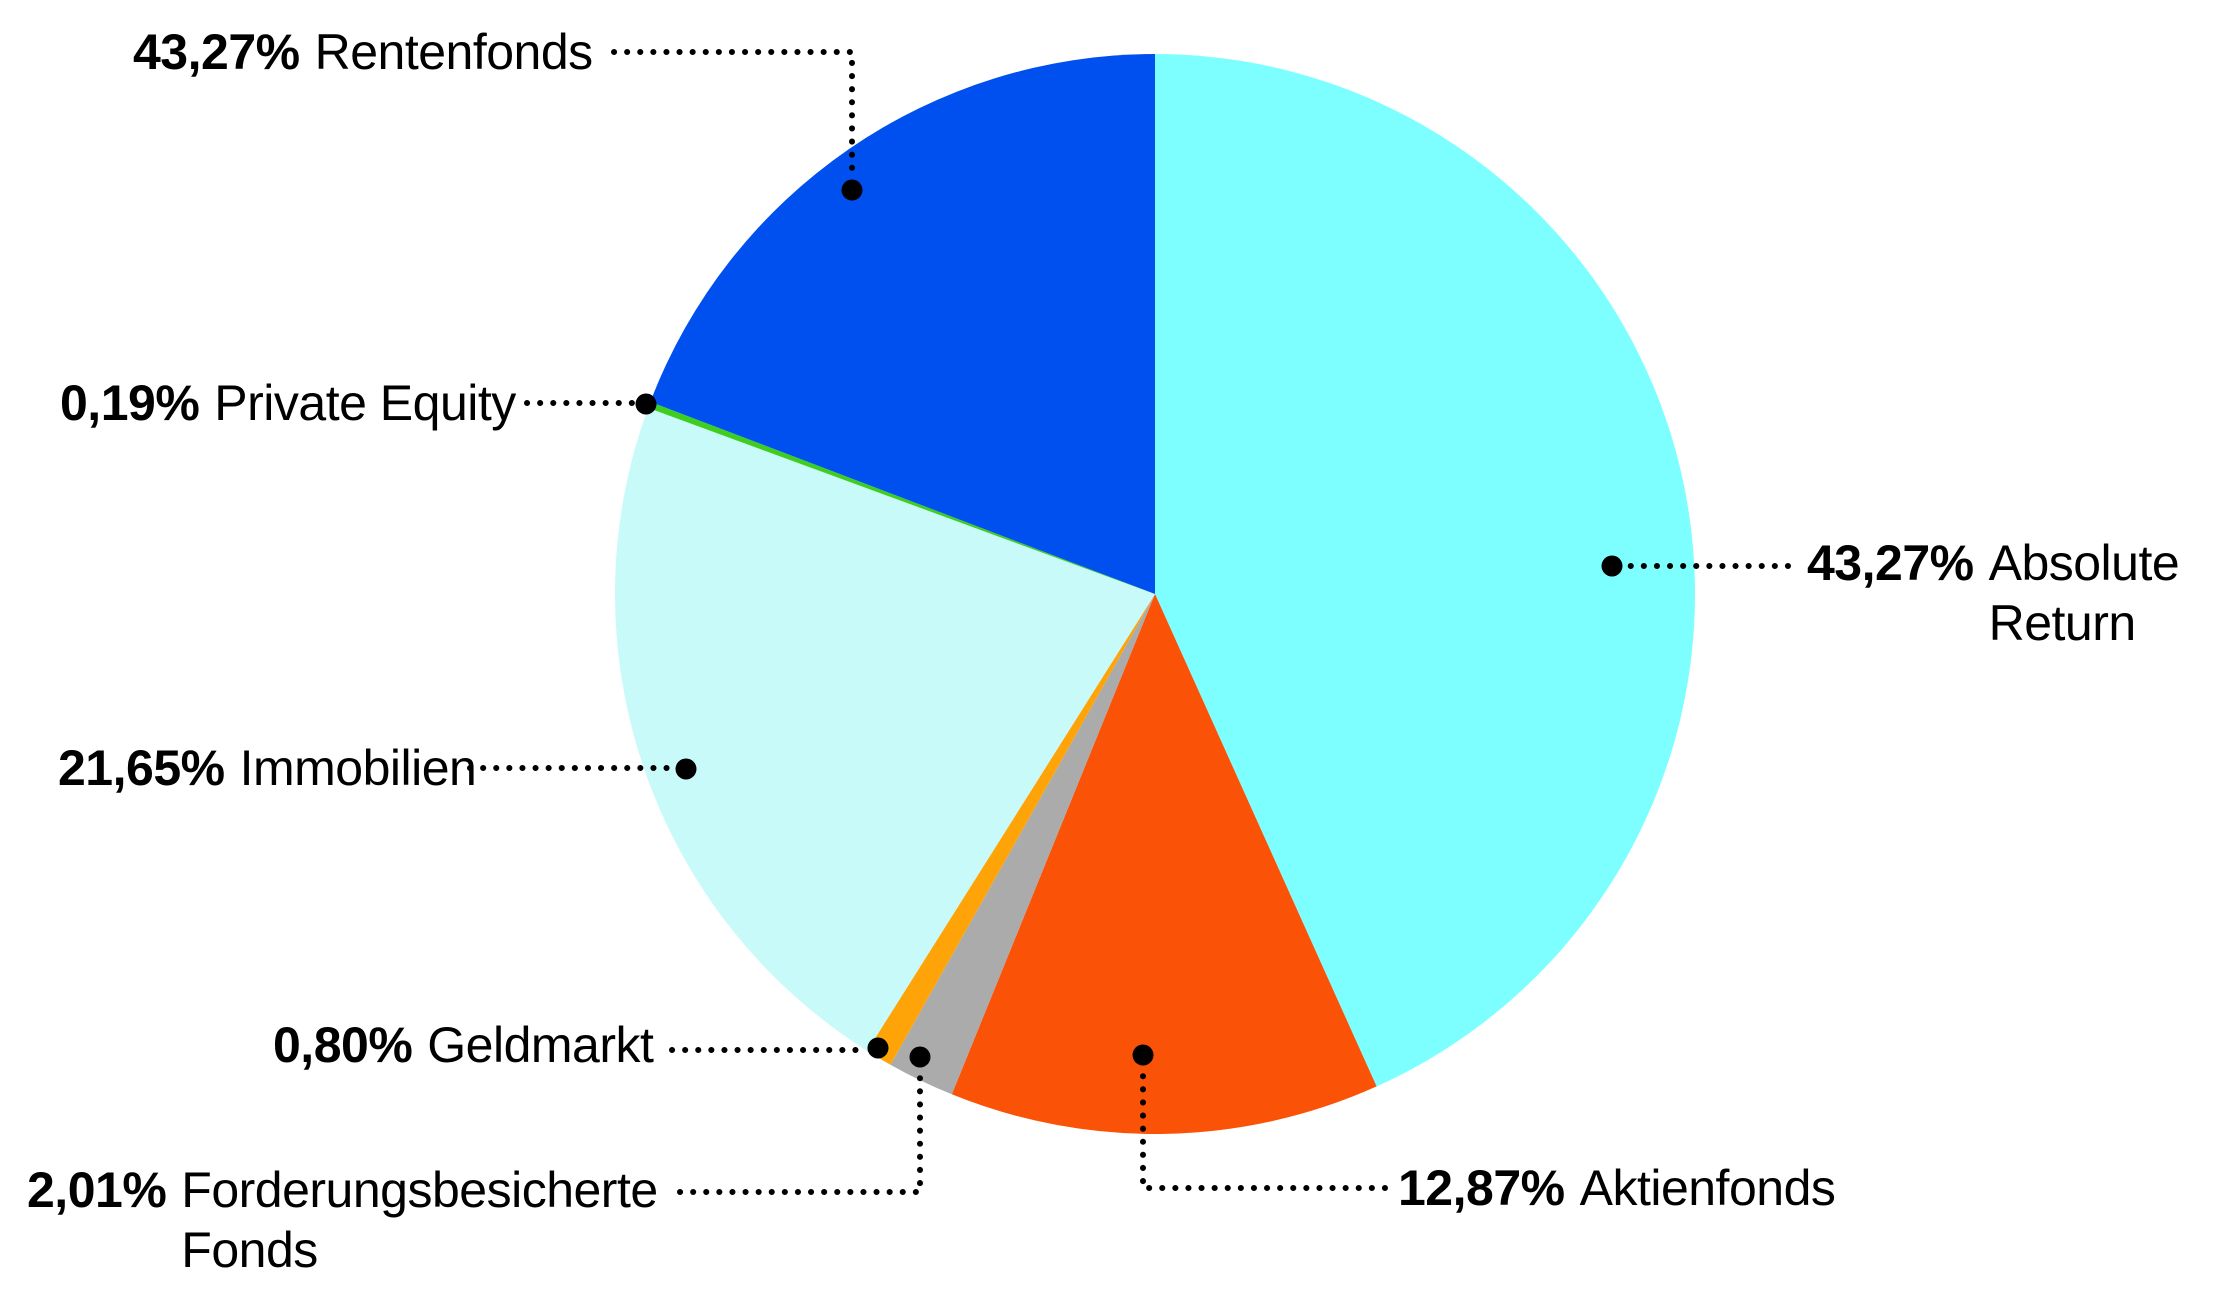  Describe the element at coordinates (1264, 1128) in the screenshot. I see `leader-line-aktienfonds` at that location.